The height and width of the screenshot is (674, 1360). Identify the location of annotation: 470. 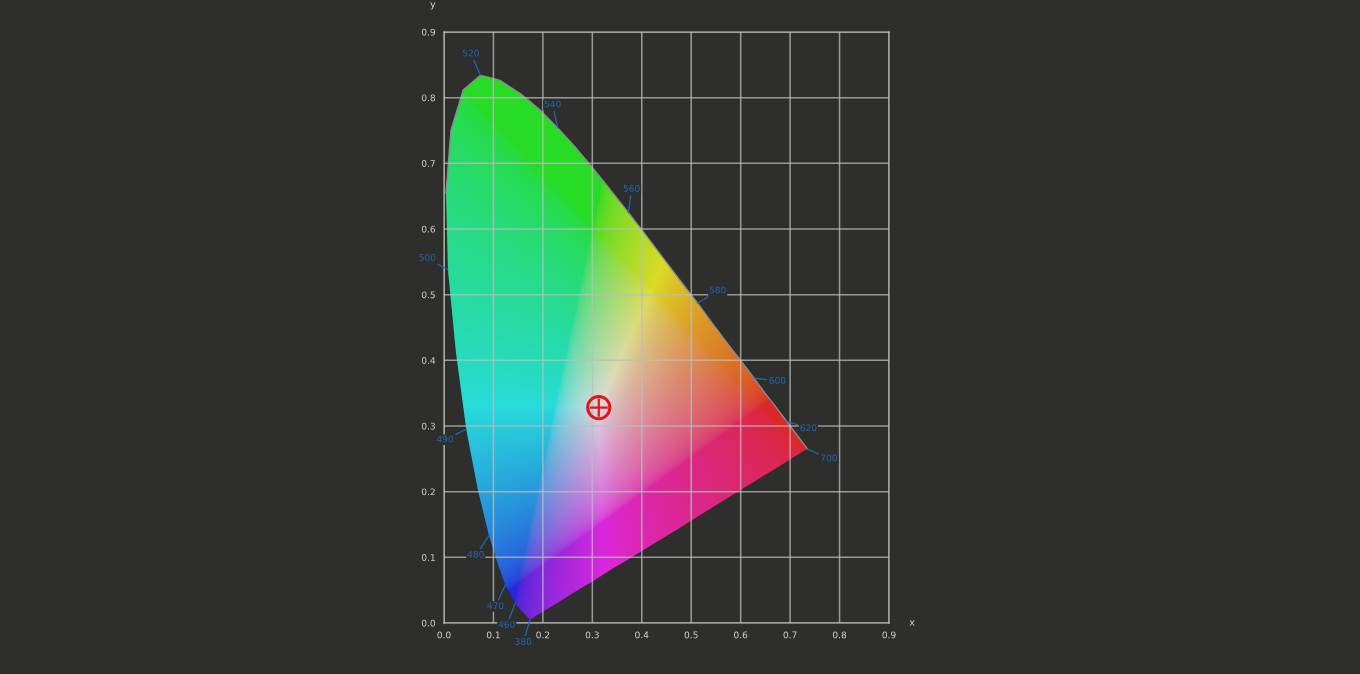
(495, 606).